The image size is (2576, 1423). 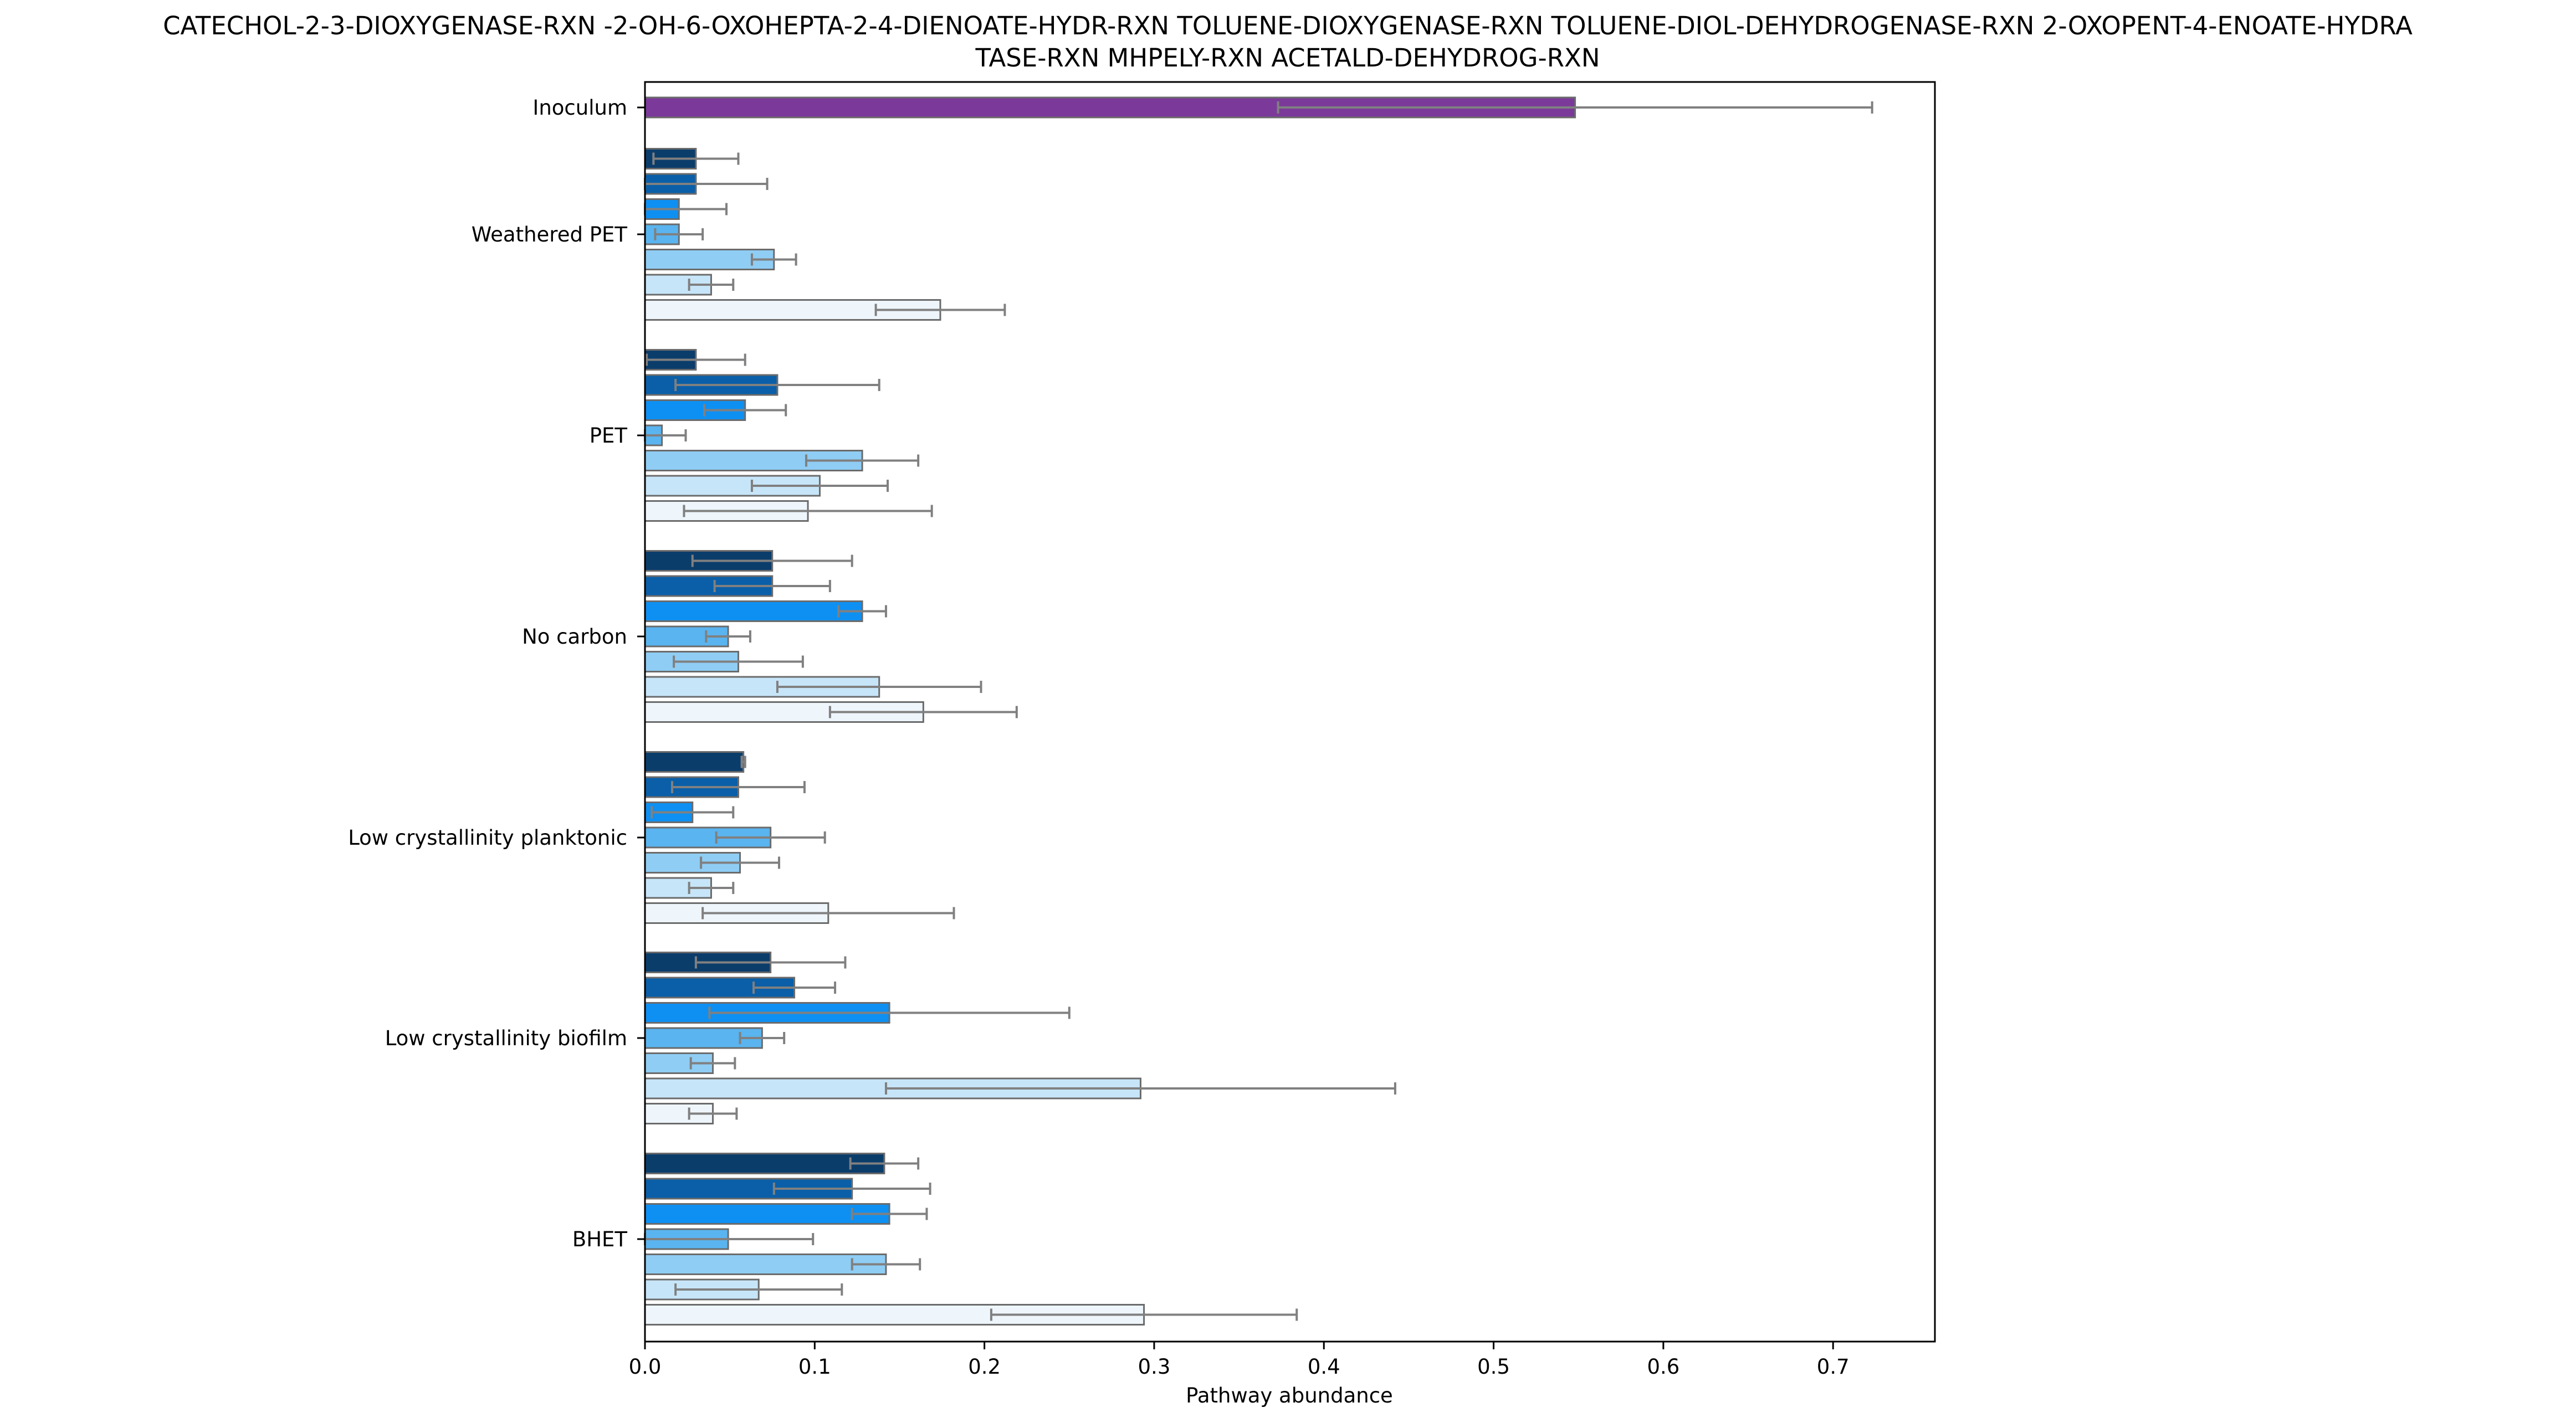 I want to click on y-tick-label: Inoculum, so click(x=579, y=108).